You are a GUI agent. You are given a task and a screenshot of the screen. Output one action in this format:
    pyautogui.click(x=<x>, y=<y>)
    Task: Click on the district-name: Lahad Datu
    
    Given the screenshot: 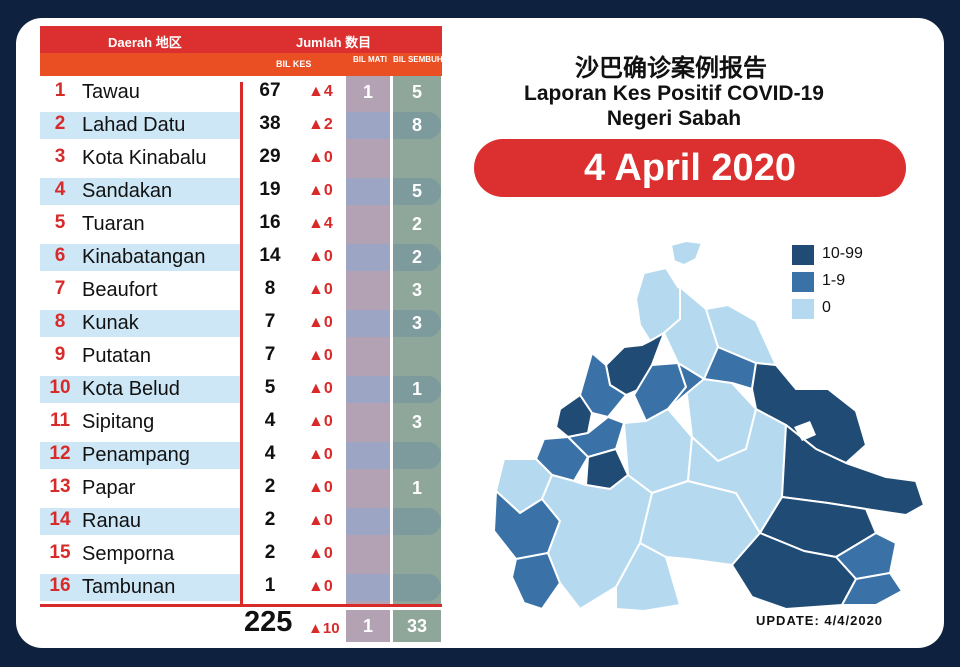 What is the action you would take?
    pyautogui.click(x=134, y=125)
    